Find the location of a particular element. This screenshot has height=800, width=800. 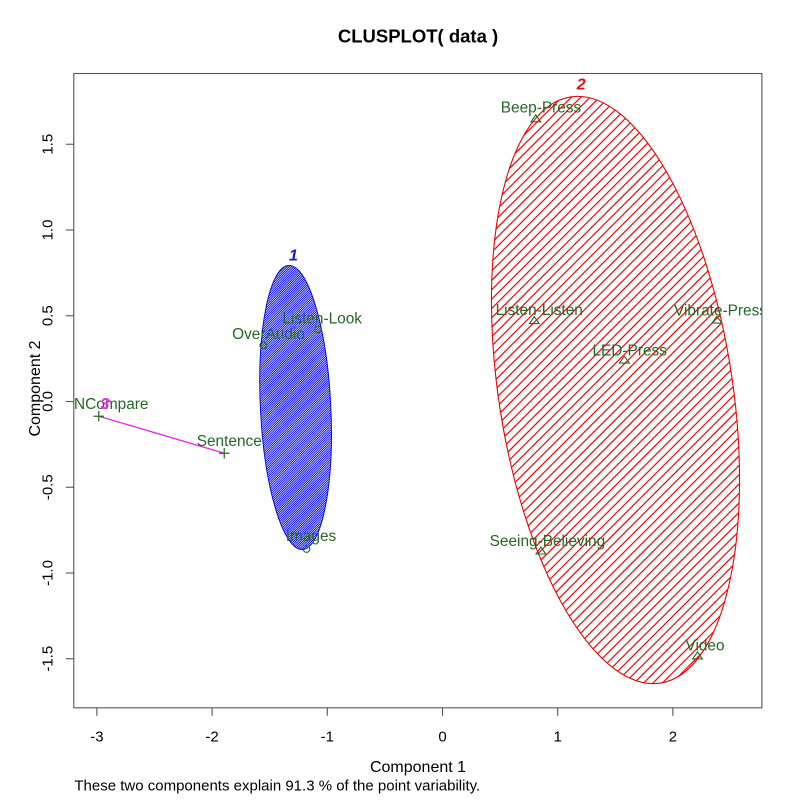

svg-text: OverAudio is located at coordinates (268, 334).